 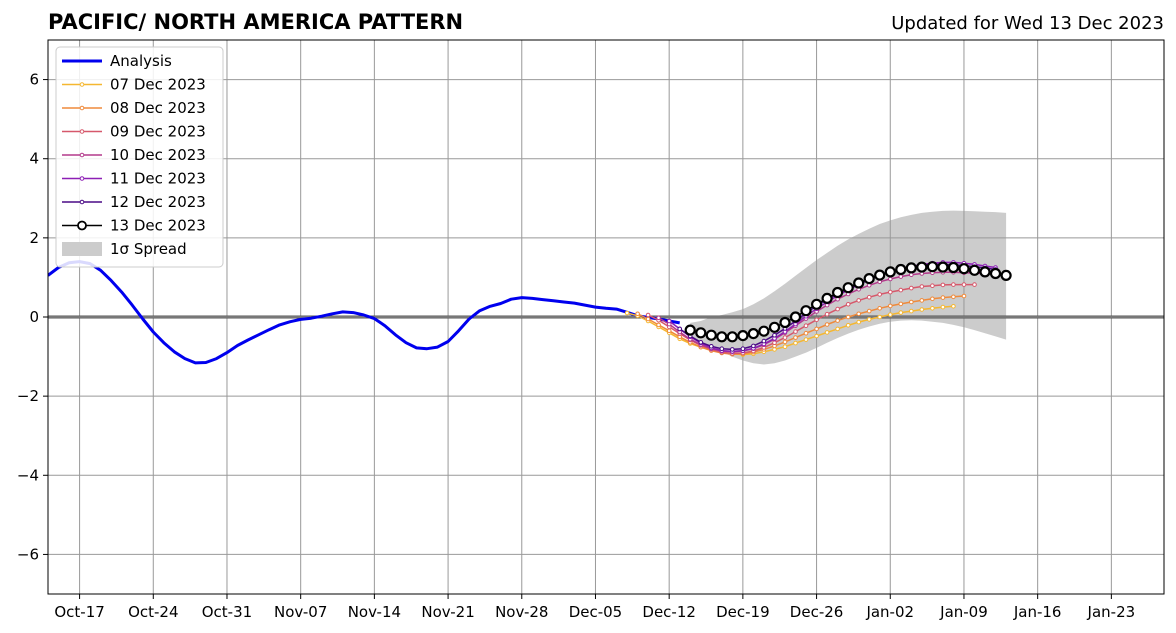 I want to click on legend-label-f10: 10 Dec 2023, so click(x=158, y=155).